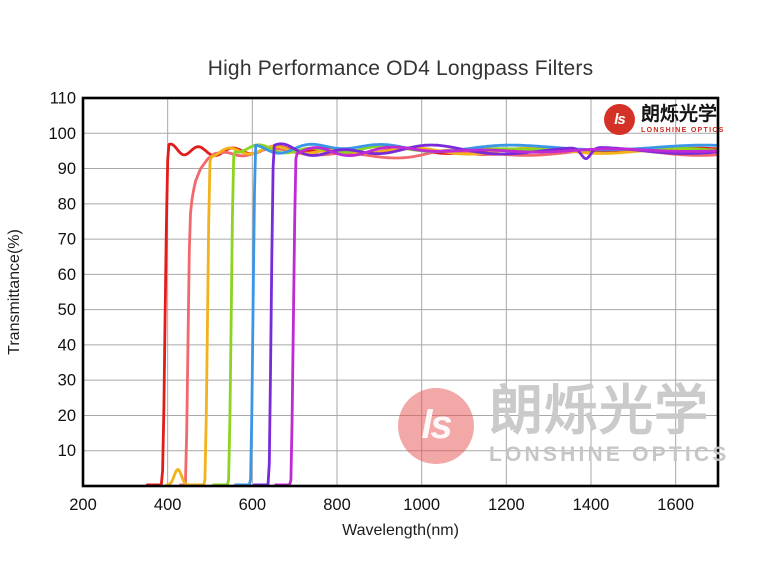 Image resolution: width=758 pixels, height=561 pixels. What do you see at coordinates (253, 505) in the screenshot?
I see `x-tick-label-600: 600` at bounding box center [253, 505].